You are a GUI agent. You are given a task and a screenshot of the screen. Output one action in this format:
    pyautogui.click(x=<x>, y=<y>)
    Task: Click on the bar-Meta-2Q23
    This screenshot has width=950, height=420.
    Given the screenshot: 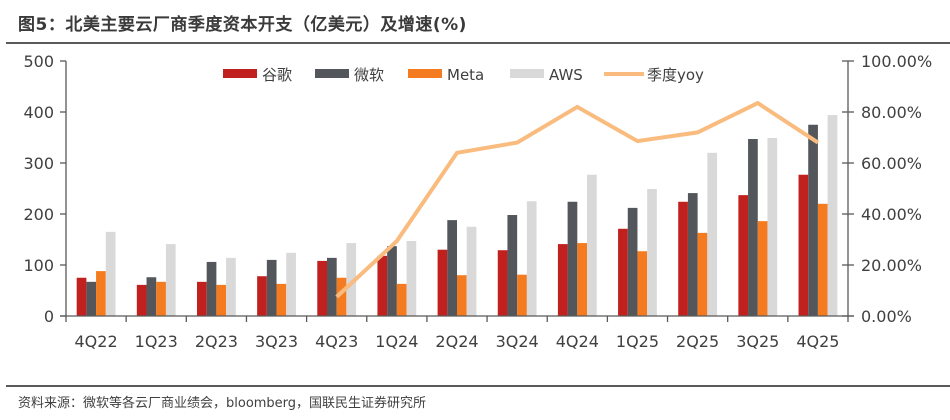 What is the action you would take?
    pyautogui.click(x=221, y=300)
    